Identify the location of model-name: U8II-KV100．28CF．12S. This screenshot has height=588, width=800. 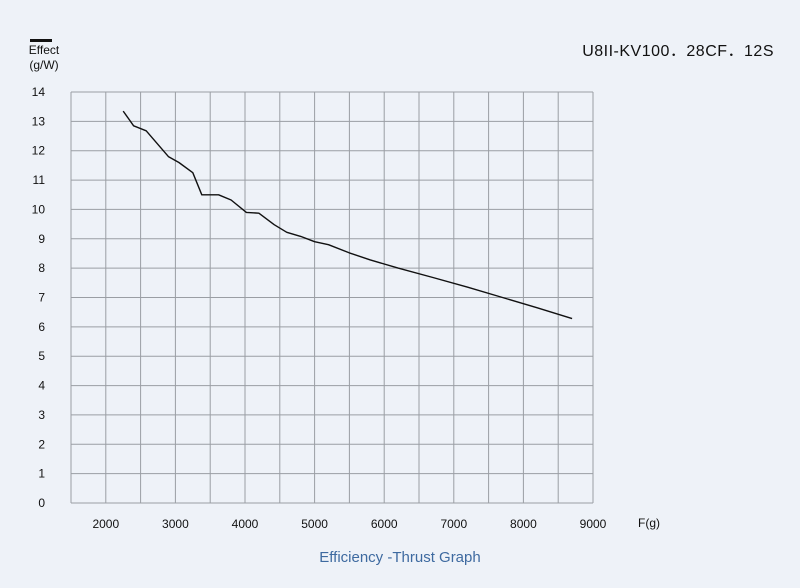
(678, 51).